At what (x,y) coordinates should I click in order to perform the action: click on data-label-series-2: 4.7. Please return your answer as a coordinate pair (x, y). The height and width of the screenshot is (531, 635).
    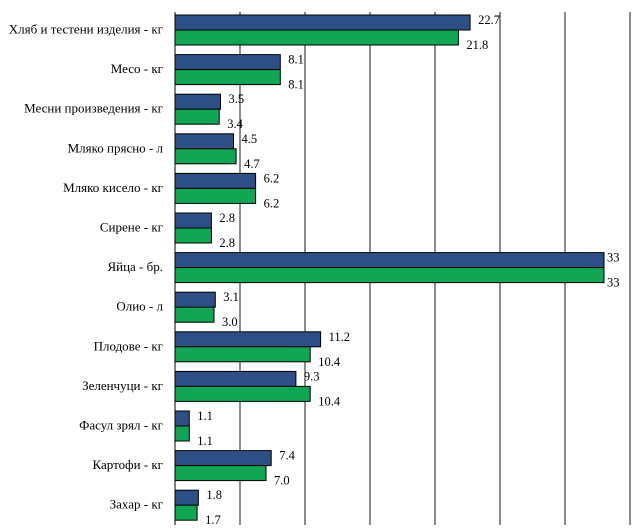
    Looking at the image, I should click on (252, 164).